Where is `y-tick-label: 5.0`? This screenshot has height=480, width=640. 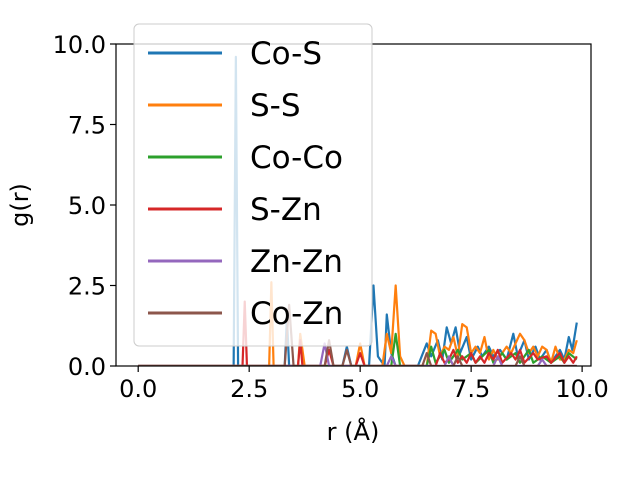 y-tick-label: 5.0 is located at coordinates (87, 206).